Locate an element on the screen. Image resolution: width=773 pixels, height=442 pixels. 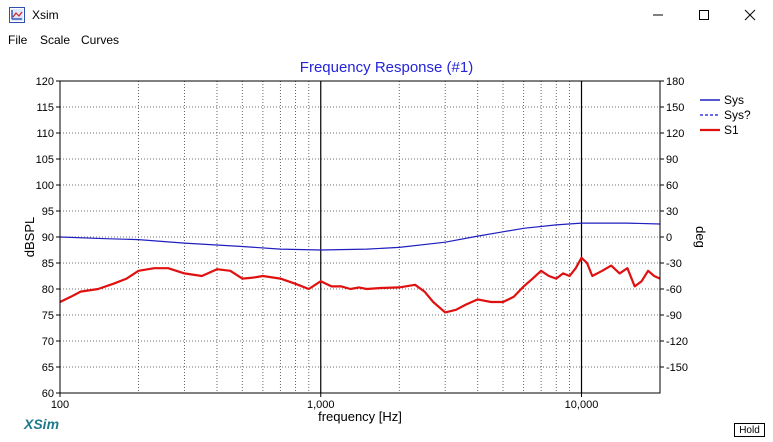
minimize-button is located at coordinates (658, 15).